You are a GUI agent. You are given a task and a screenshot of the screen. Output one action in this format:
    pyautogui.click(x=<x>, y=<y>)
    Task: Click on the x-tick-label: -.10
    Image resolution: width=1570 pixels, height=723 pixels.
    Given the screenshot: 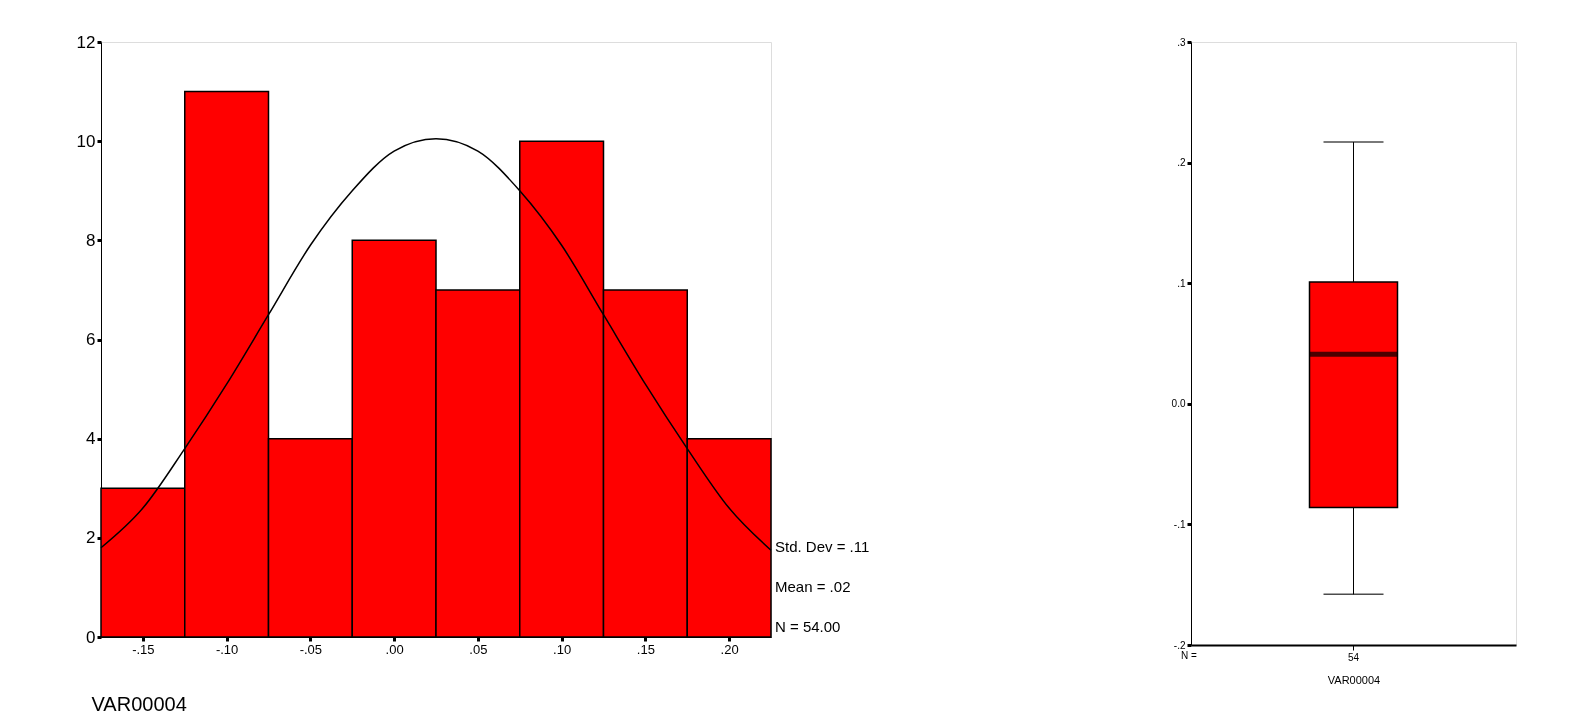 What is the action you would take?
    pyautogui.click(x=227, y=649)
    